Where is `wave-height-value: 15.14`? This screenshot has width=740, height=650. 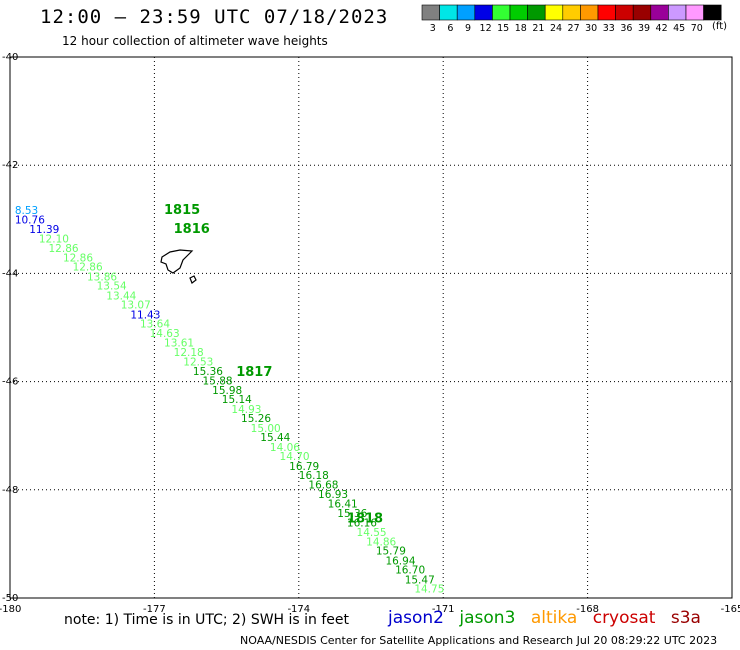 wave-height-value: 15.14 is located at coordinates (237, 400).